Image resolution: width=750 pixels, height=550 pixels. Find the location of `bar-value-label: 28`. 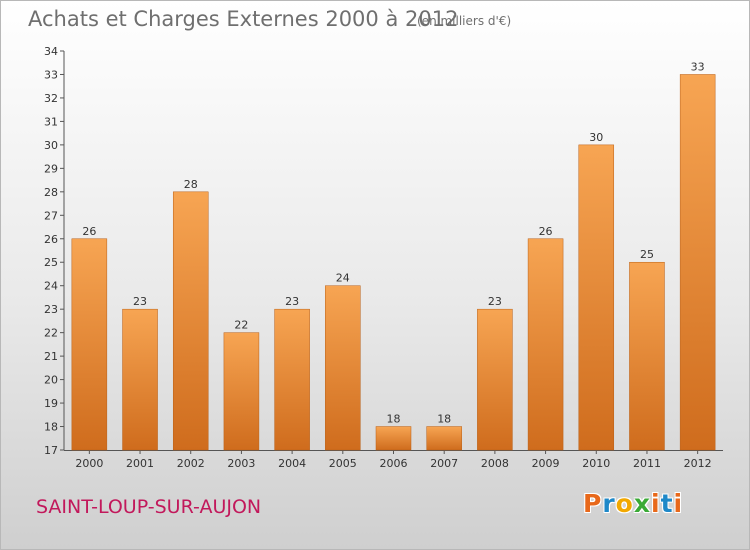

bar-value-label: 28 is located at coordinates (191, 184).